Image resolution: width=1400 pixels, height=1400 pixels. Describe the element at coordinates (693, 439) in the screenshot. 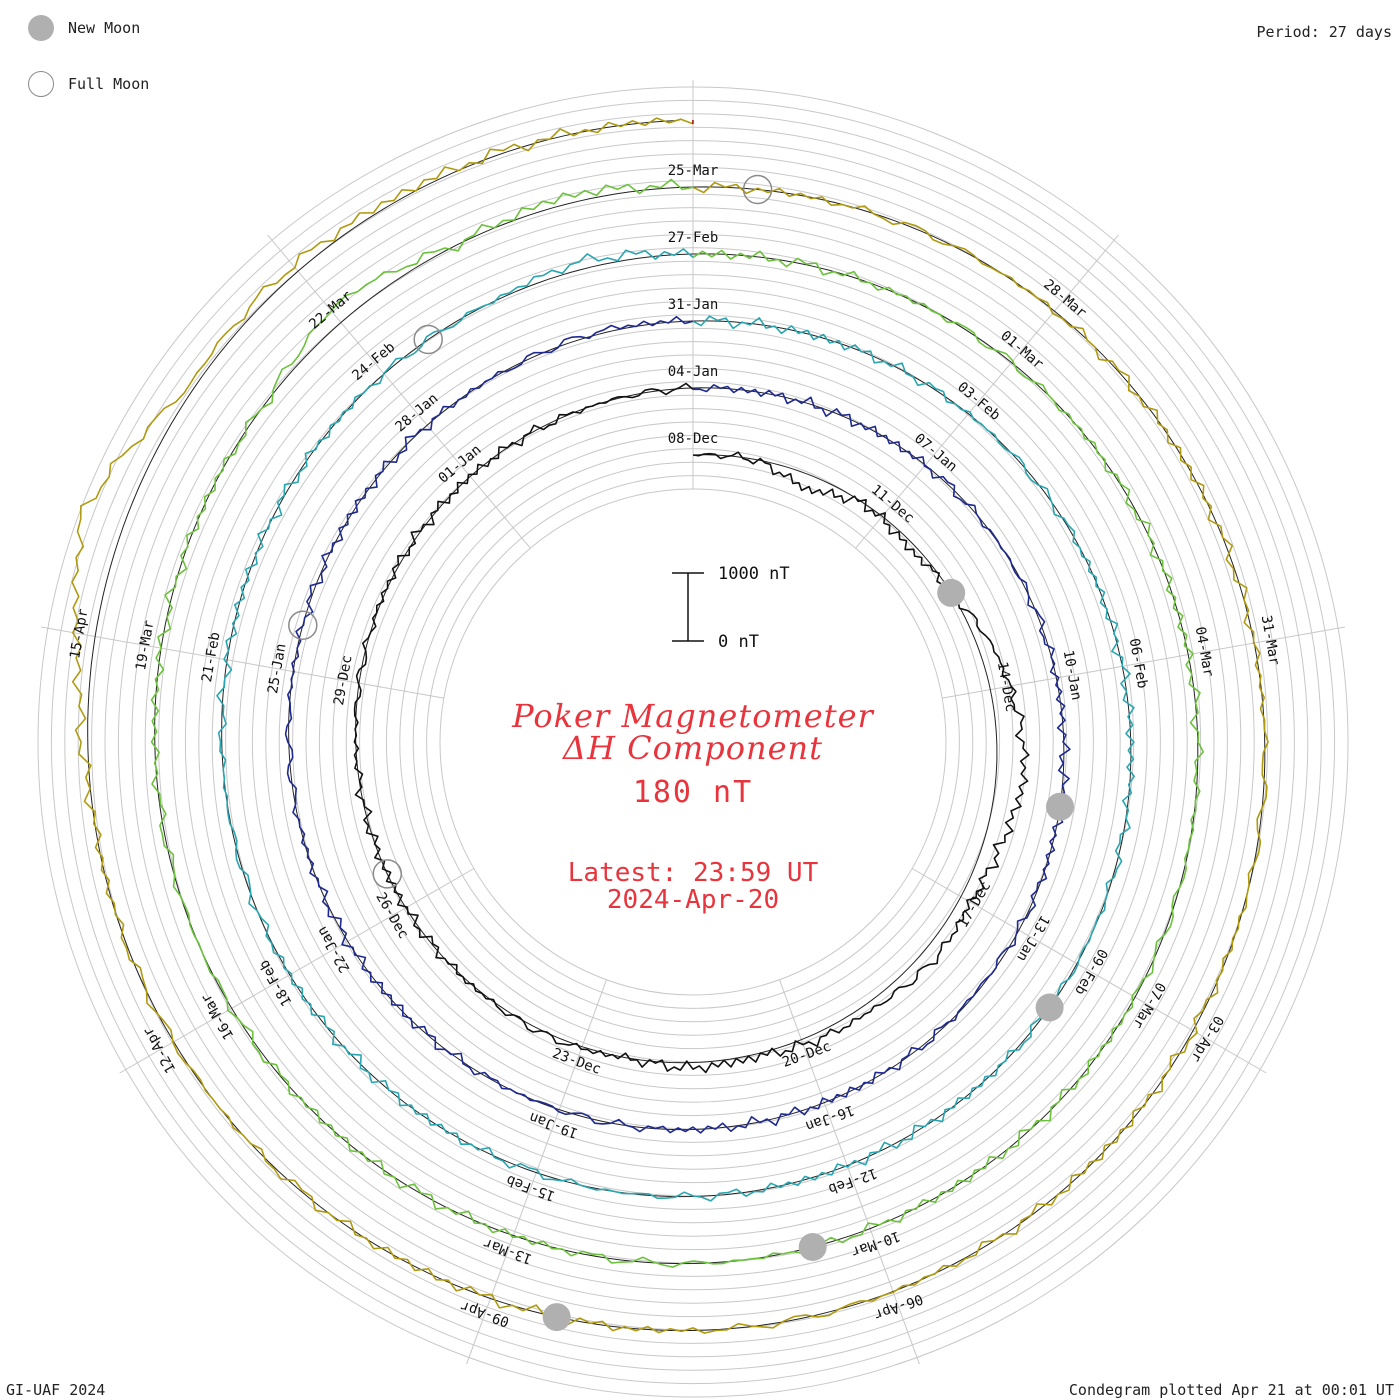

I see `spiral-date-label: 08-Dec` at that location.